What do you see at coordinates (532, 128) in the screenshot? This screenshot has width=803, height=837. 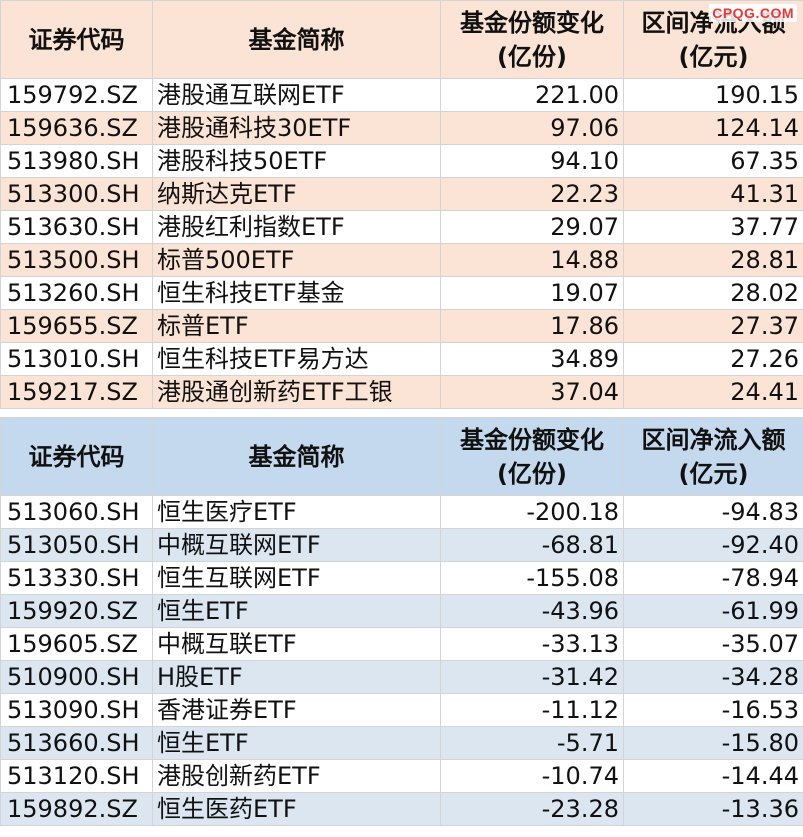 I see `share-change-cell: 97.06` at bounding box center [532, 128].